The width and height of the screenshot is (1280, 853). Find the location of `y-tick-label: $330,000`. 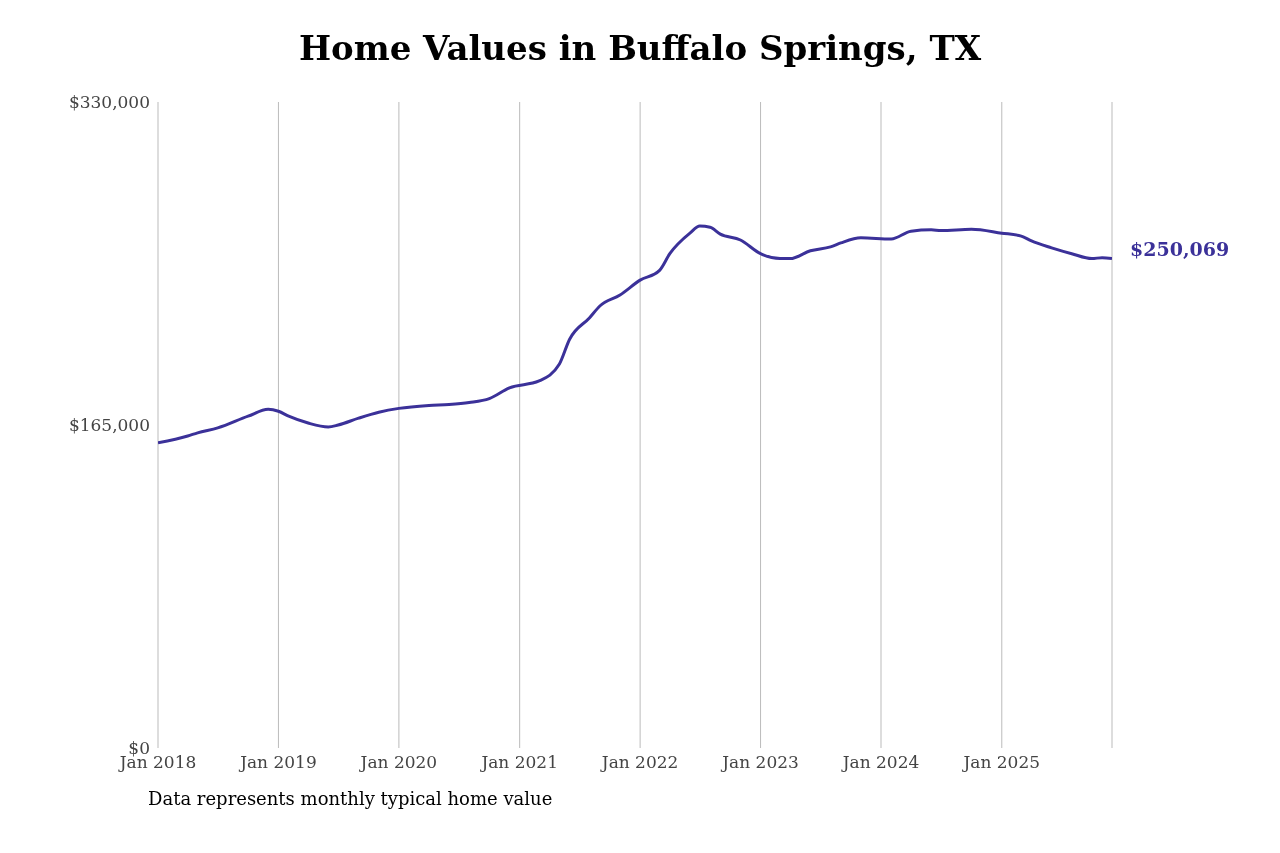

y-tick-label: $330,000 is located at coordinates (109, 102).